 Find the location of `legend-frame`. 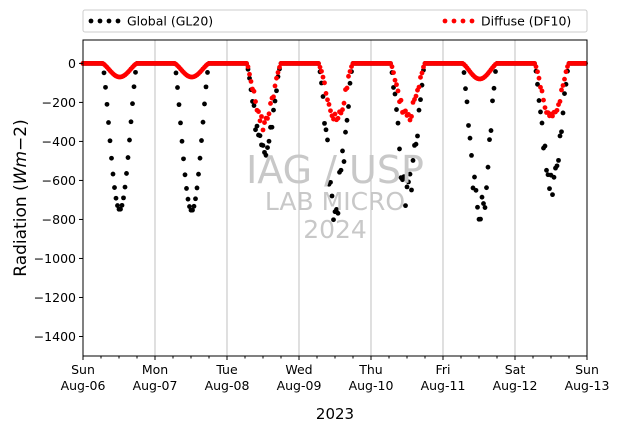

legend-frame is located at coordinates (335, 21).